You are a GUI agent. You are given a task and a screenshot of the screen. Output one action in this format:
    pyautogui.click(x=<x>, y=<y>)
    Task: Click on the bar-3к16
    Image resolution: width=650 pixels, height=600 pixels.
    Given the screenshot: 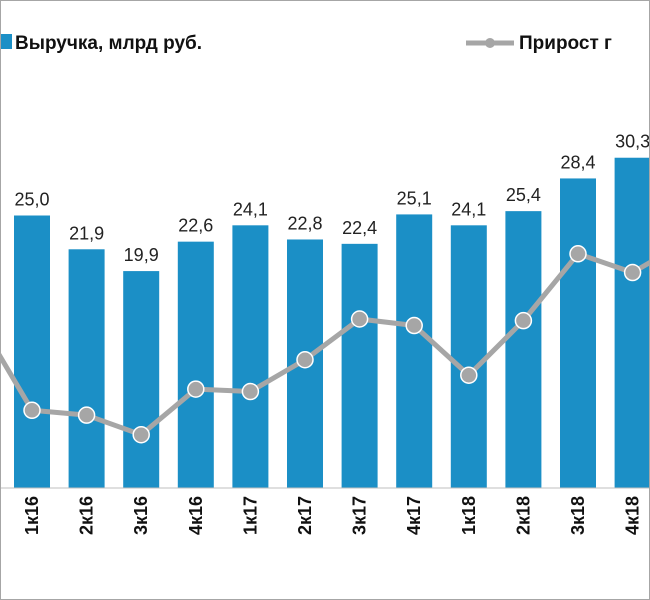 What is the action you would take?
    pyautogui.click(x=141, y=379)
    